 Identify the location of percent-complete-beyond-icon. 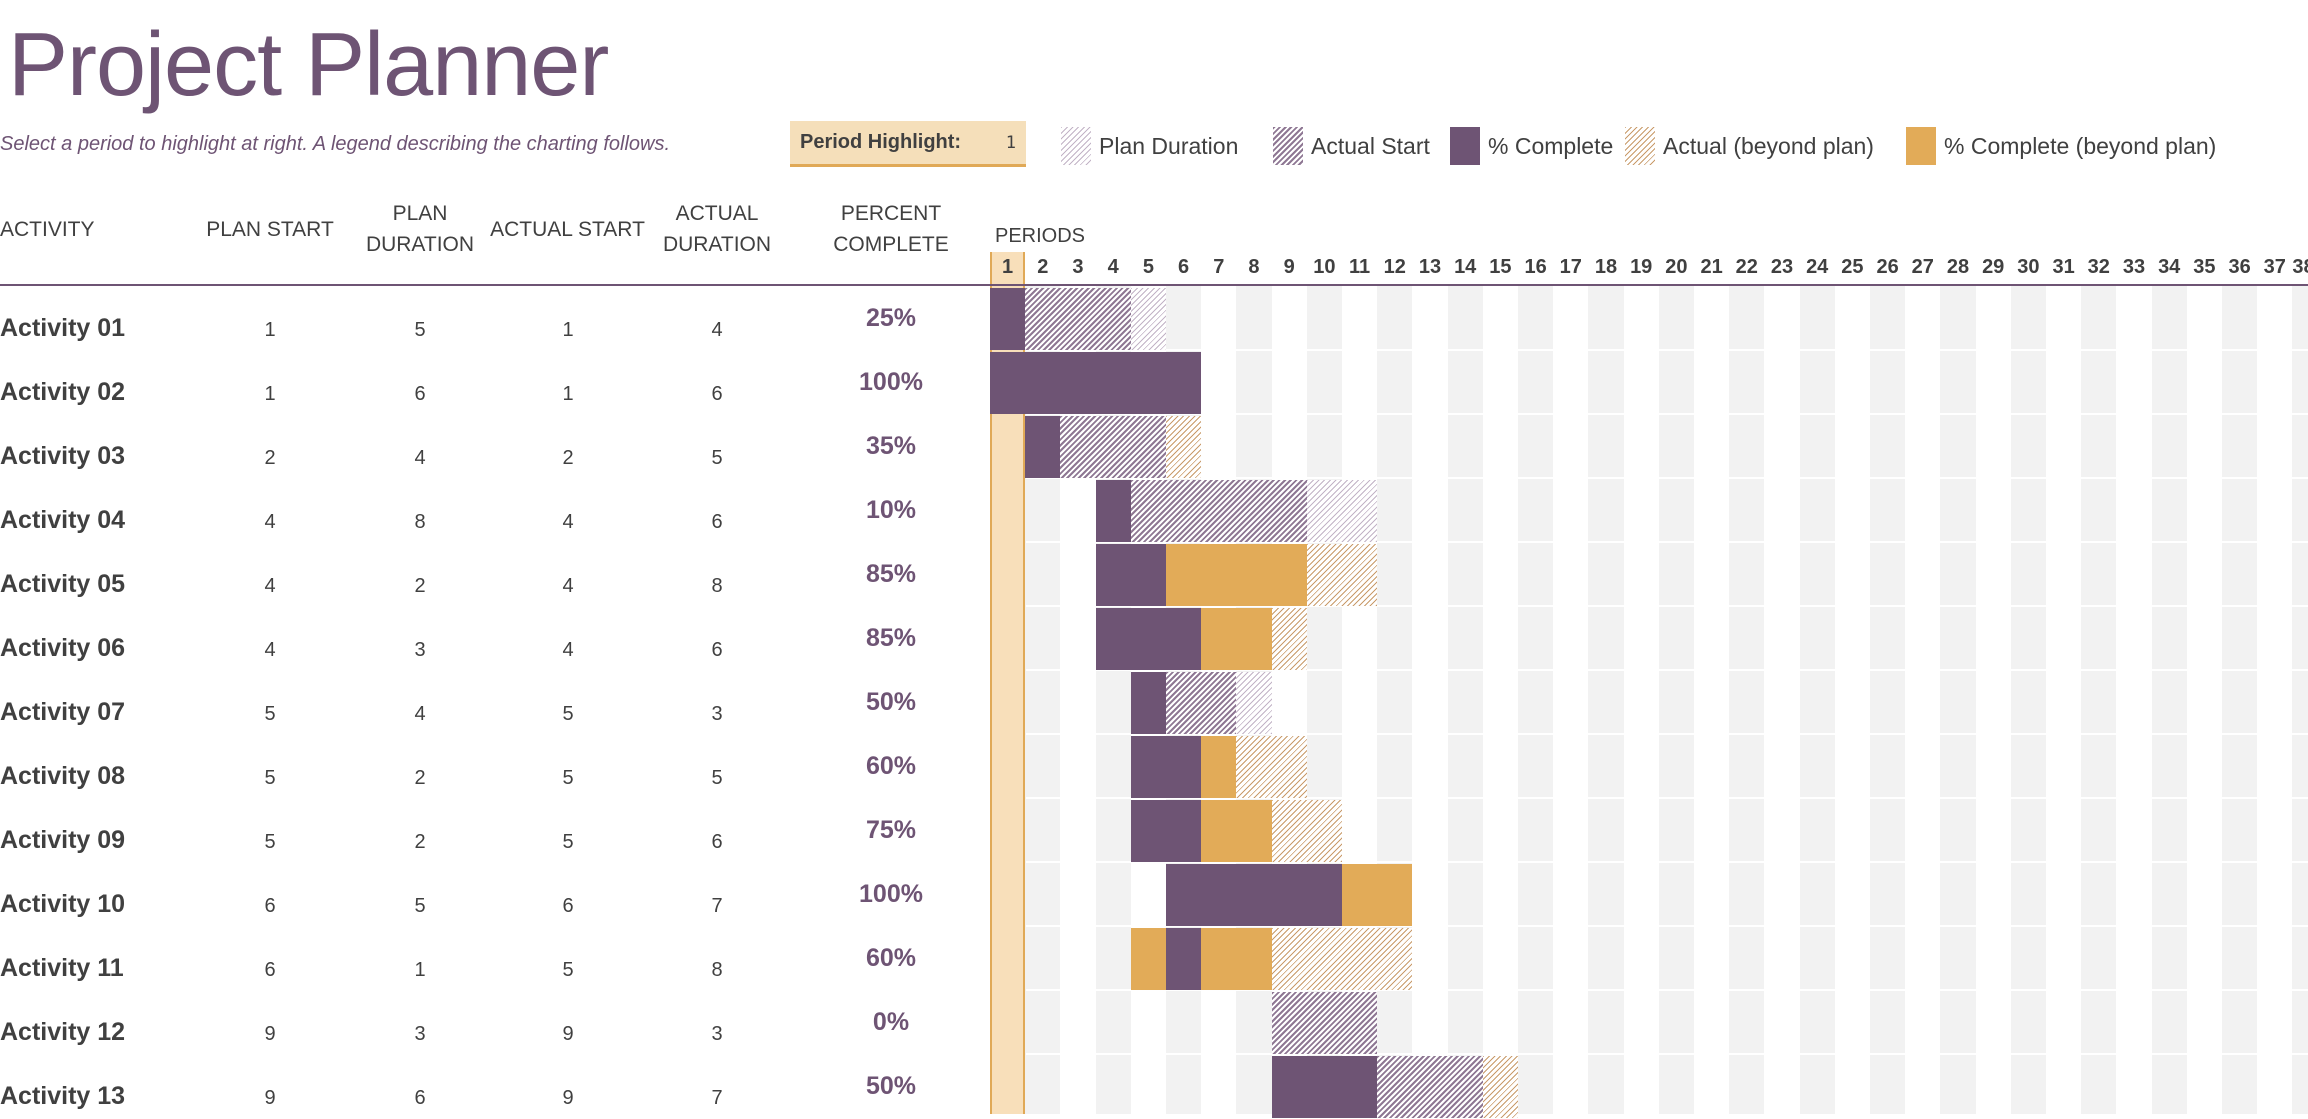
(1921, 146).